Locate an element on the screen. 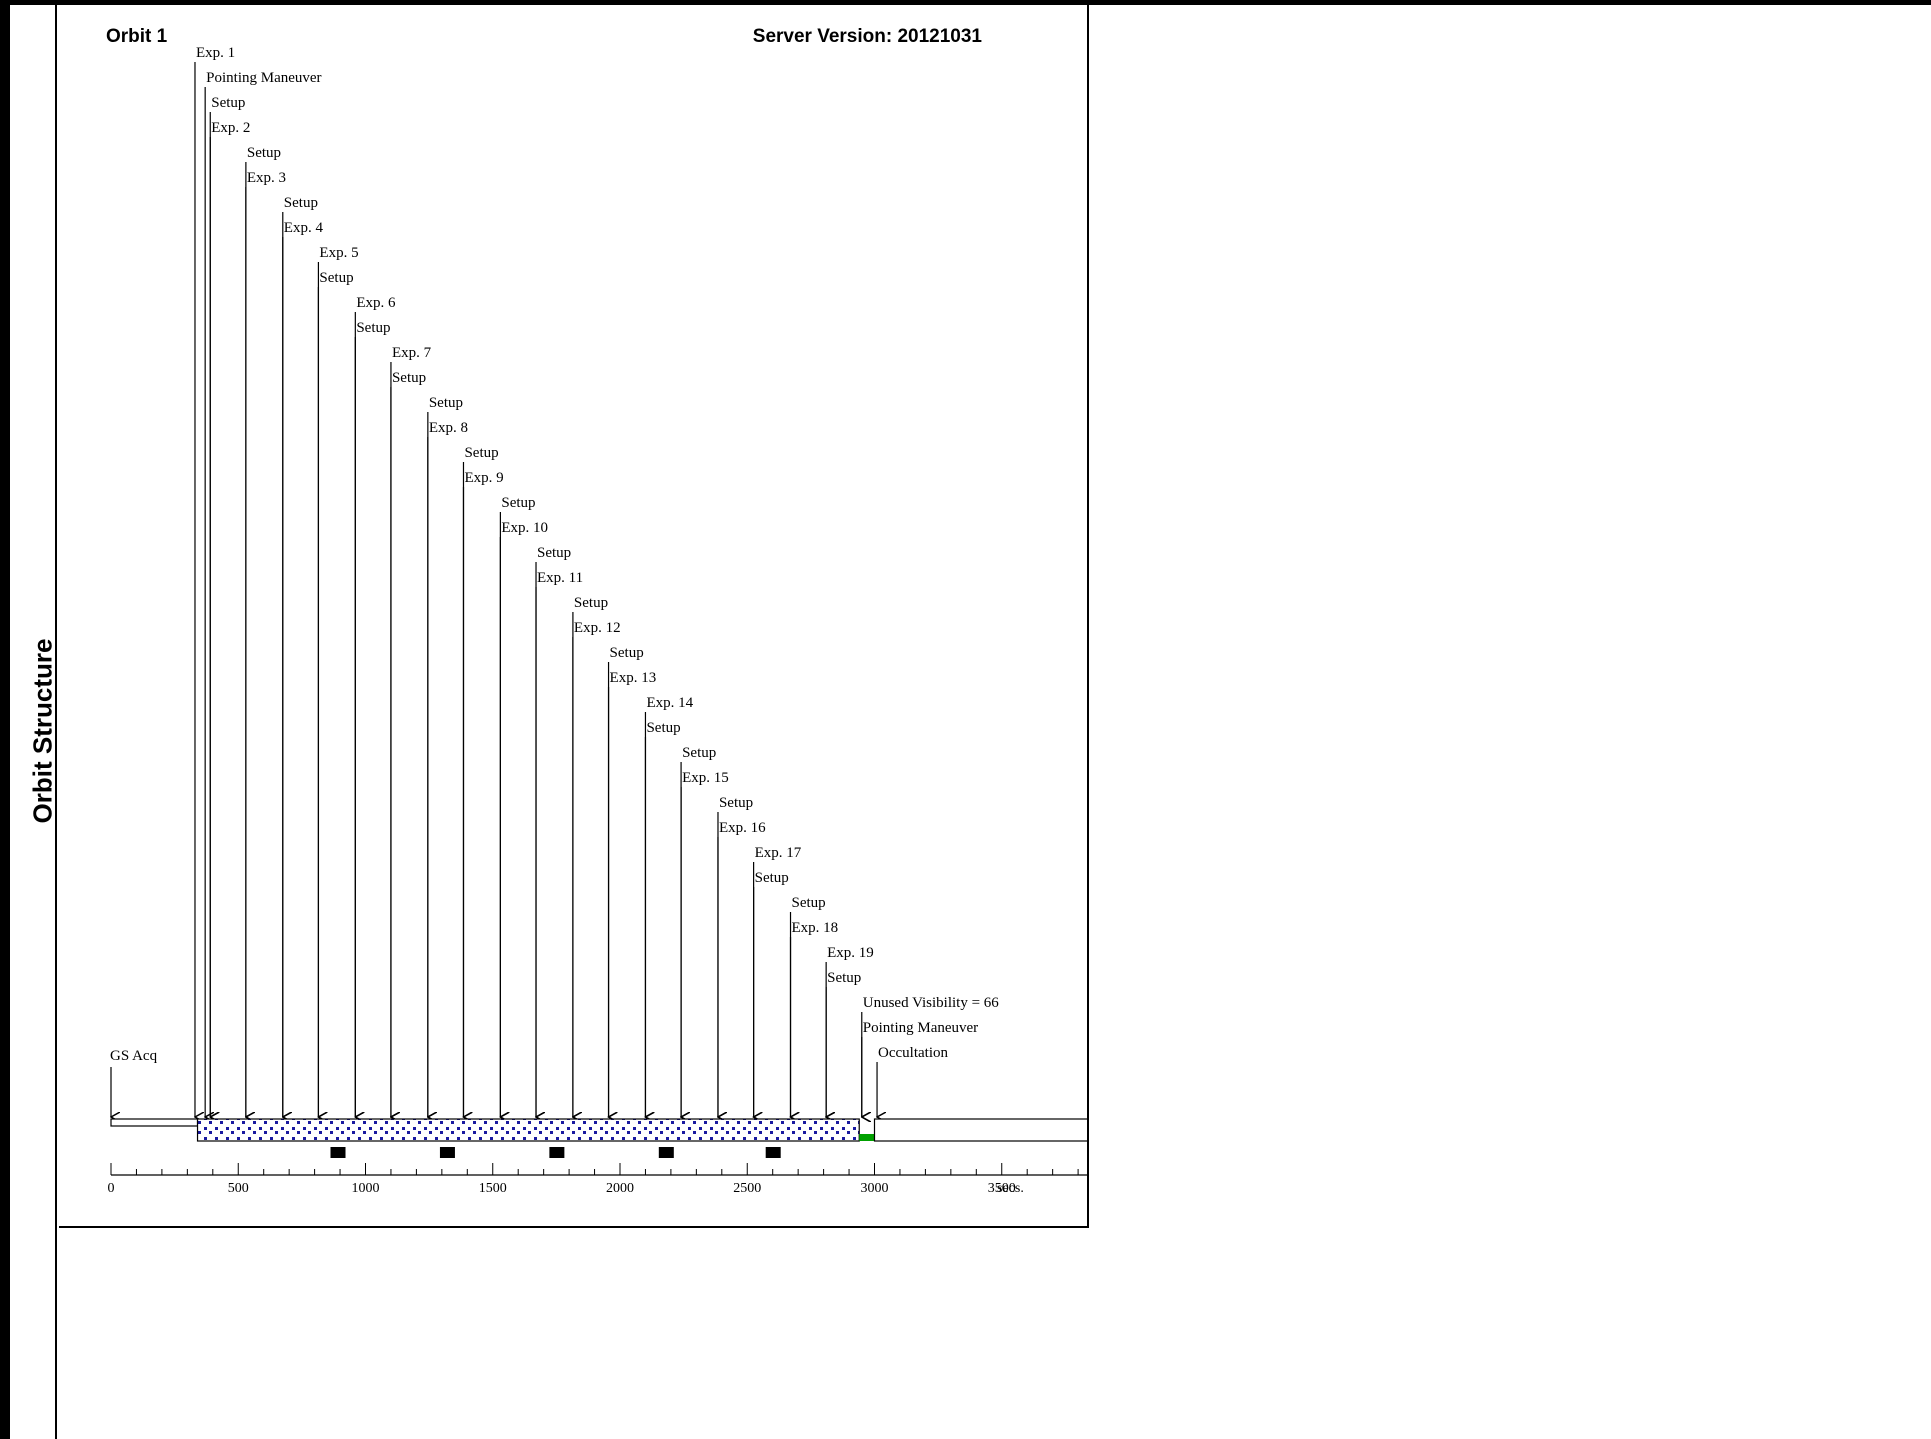 The height and width of the screenshot is (1439, 1931). tick-label-2000: 2000 is located at coordinates (620, 1188).